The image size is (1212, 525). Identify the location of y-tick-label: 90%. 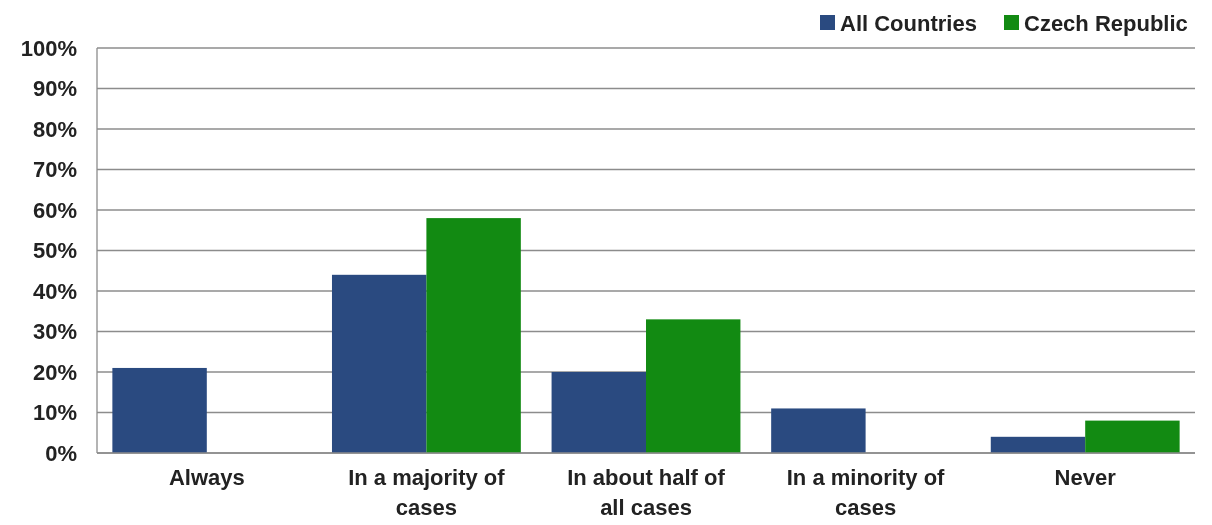
(54, 89).